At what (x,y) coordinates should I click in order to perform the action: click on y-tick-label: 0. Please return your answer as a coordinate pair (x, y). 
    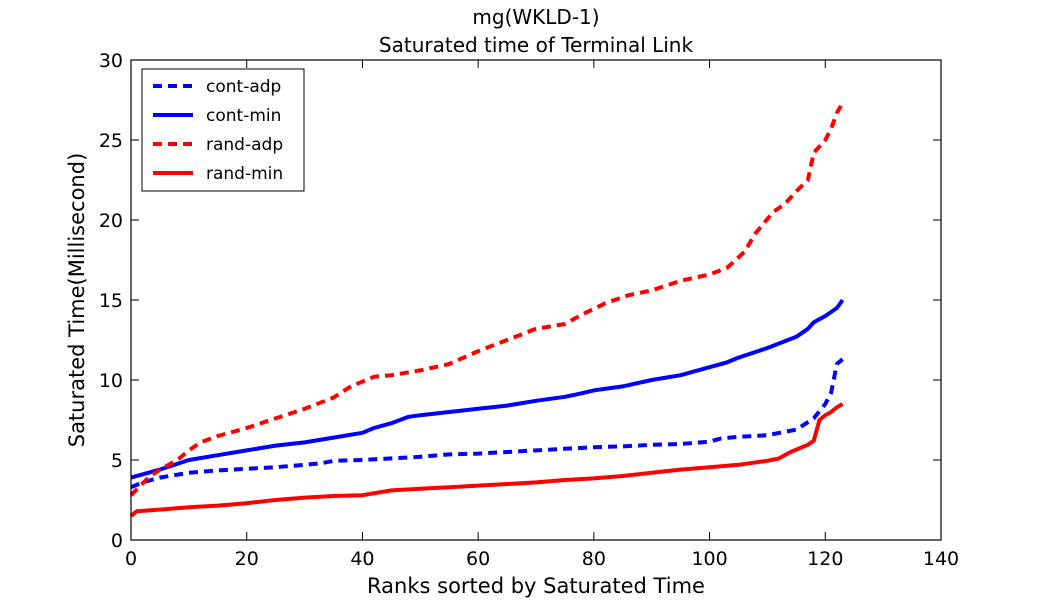
    Looking at the image, I should click on (117, 541).